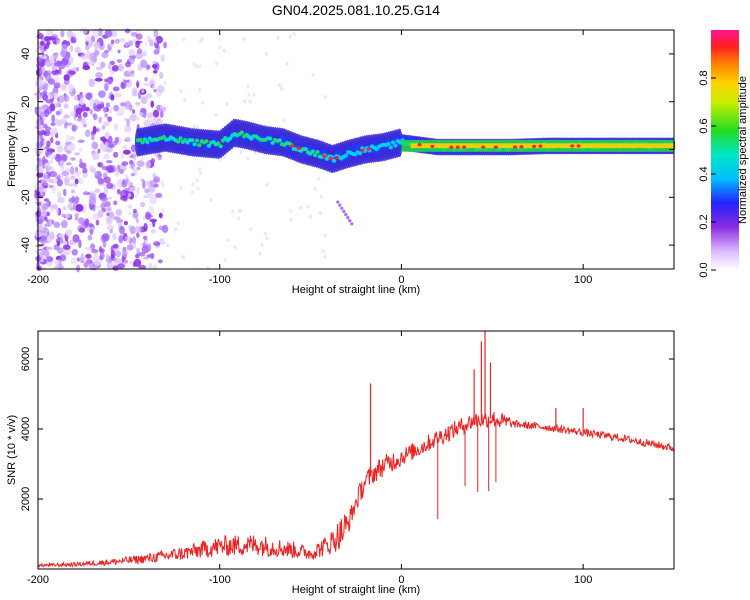 The width and height of the screenshot is (750, 600). I want to click on colorbar-ticks: 0.0 0.2 0.4 0.6 0.8, so click(707, 174).